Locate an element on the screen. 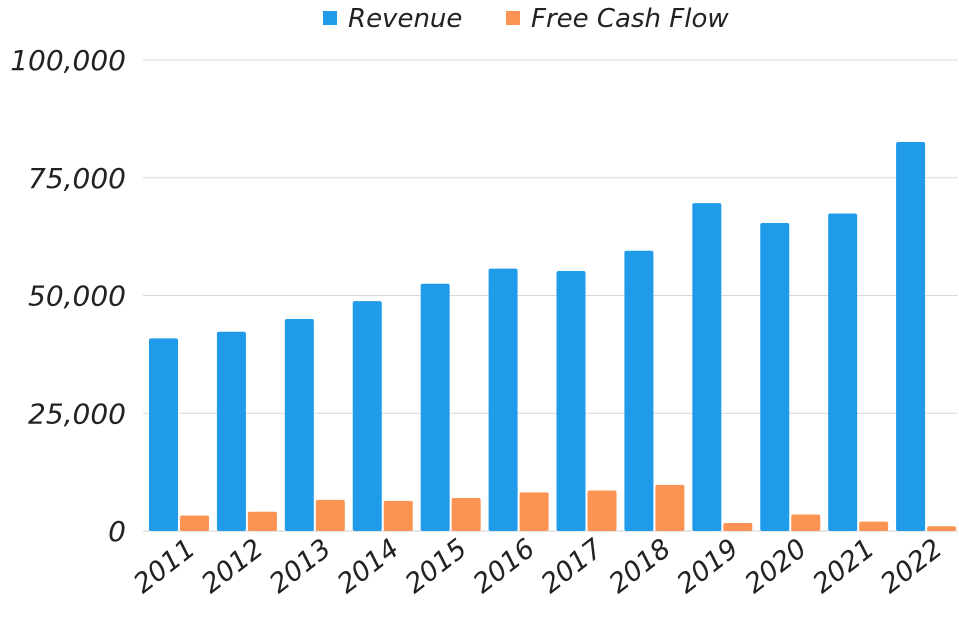 This screenshot has height=628, width=959. x-tick-label: 2019 is located at coordinates (707, 566).